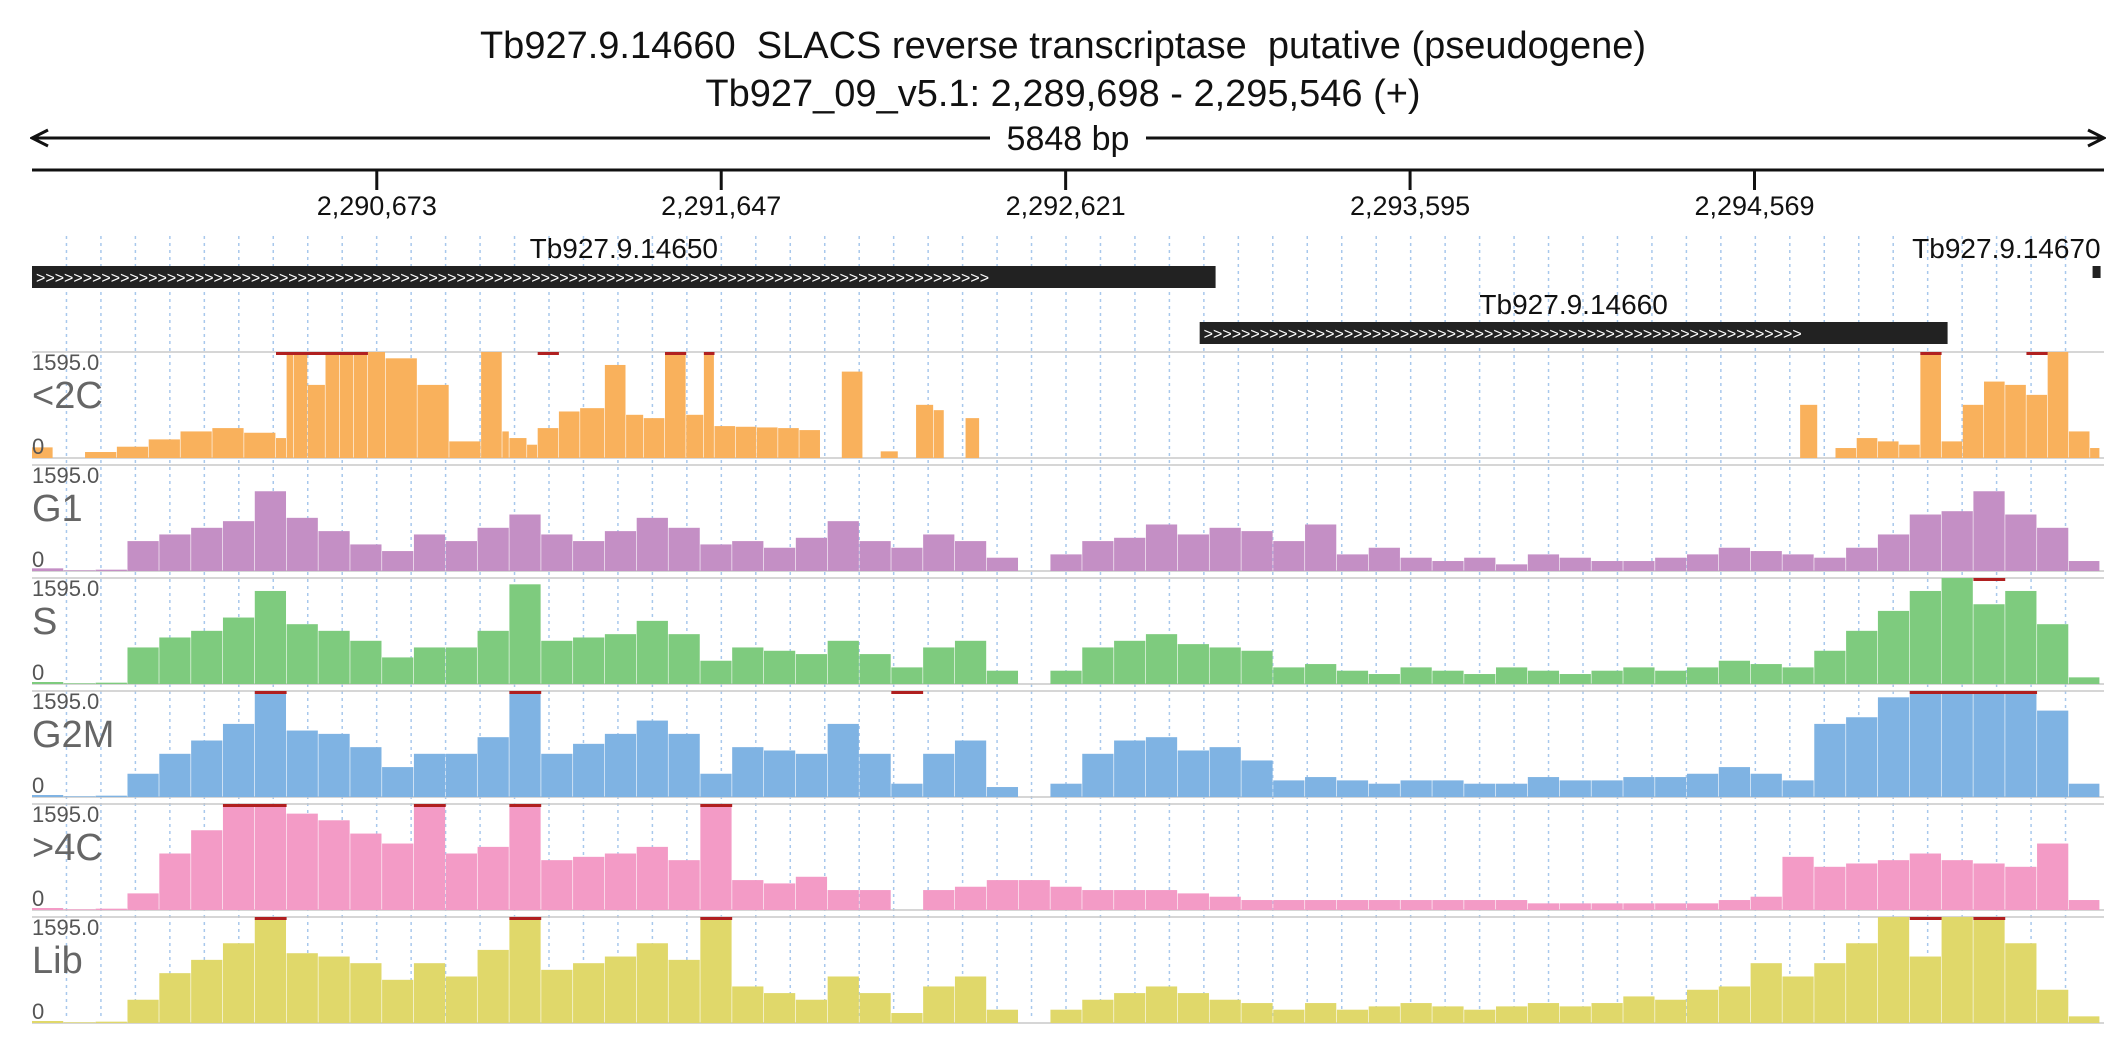  I want to click on track-name: <2C, so click(67, 396).